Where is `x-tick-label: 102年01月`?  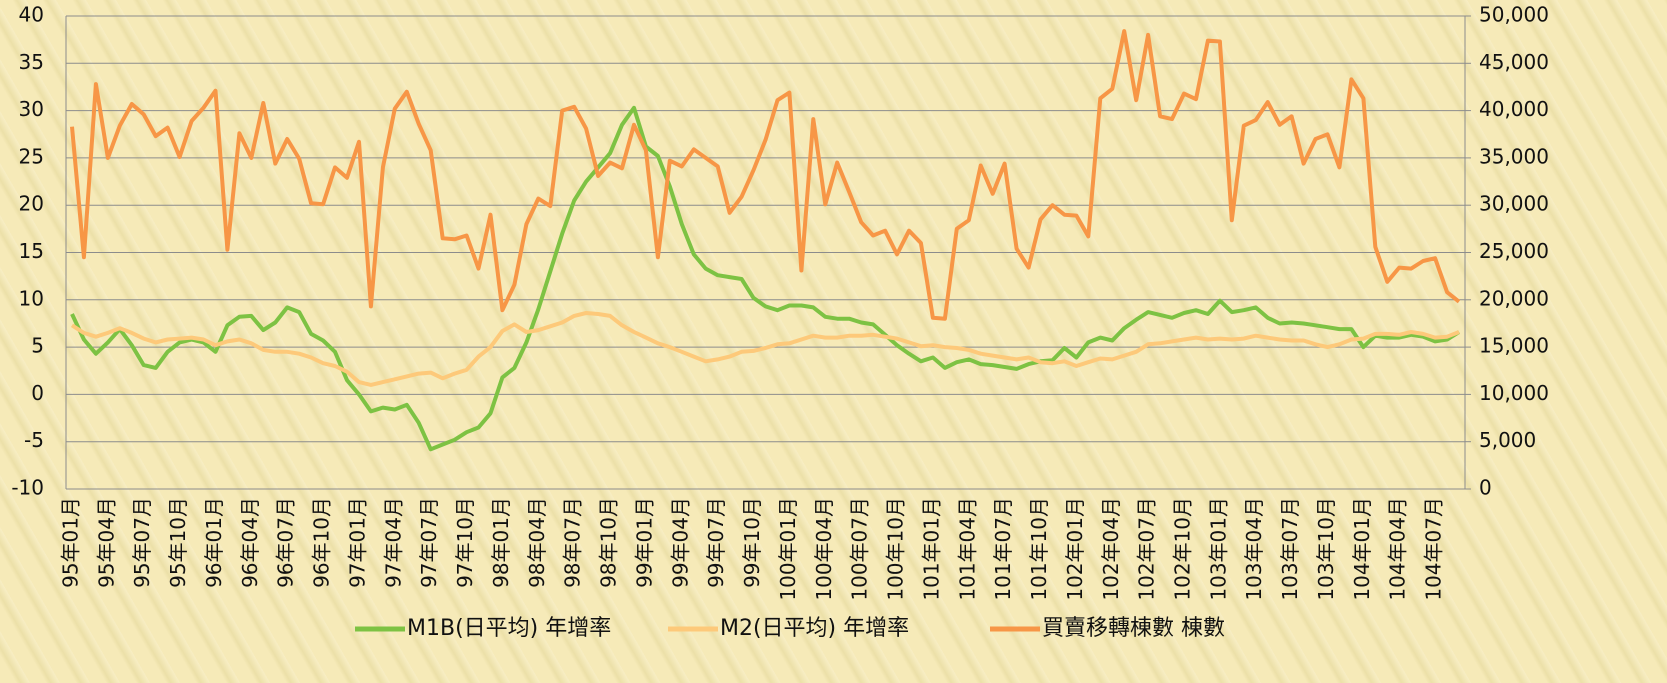
x-tick-label: 102年01月 is located at coordinates (1075, 549).